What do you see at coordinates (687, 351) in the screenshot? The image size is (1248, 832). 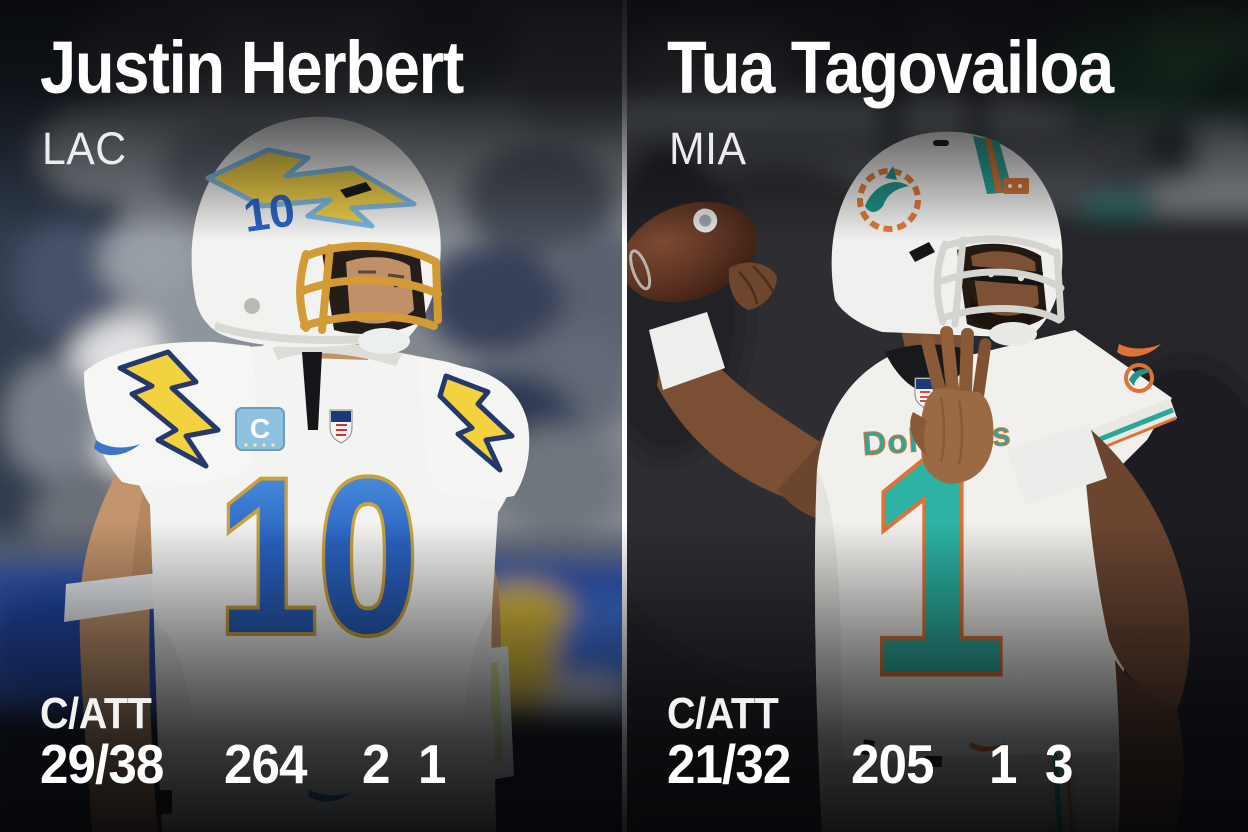 I see `wristband-right` at bounding box center [687, 351].